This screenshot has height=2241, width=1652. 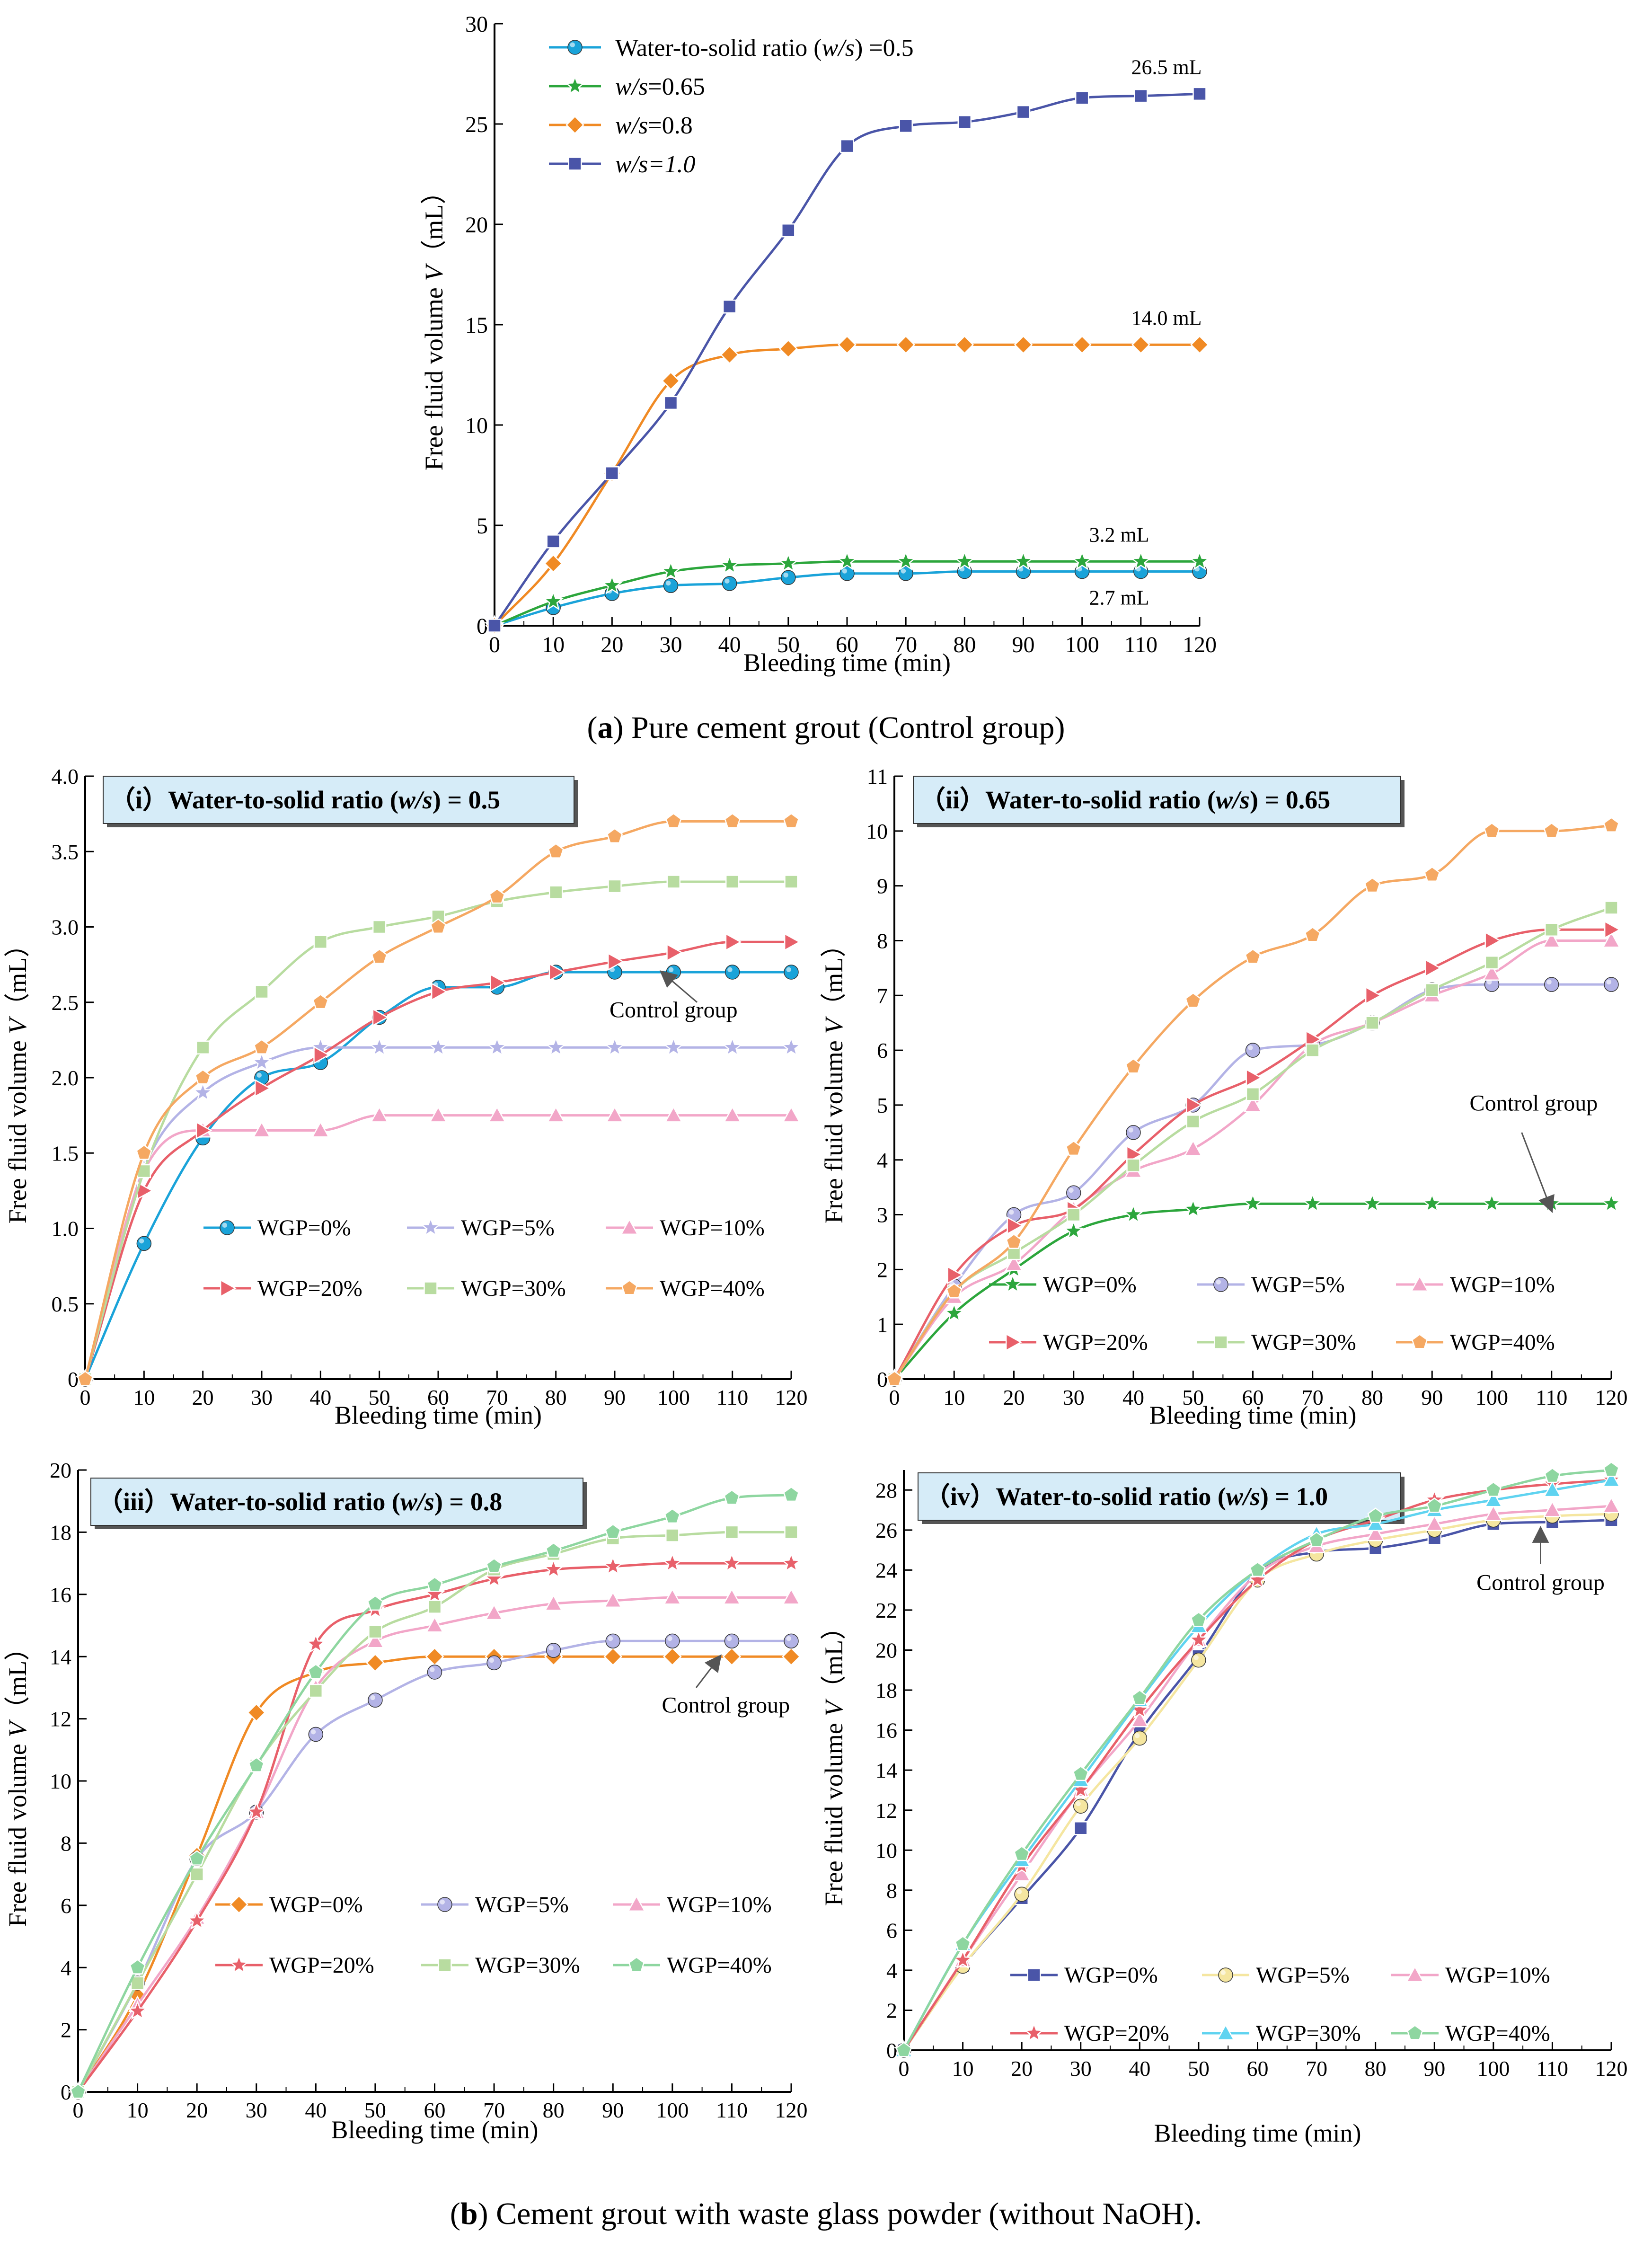 I want to click on b1-data-point-0-10-shine, so click(x=671, y=970).